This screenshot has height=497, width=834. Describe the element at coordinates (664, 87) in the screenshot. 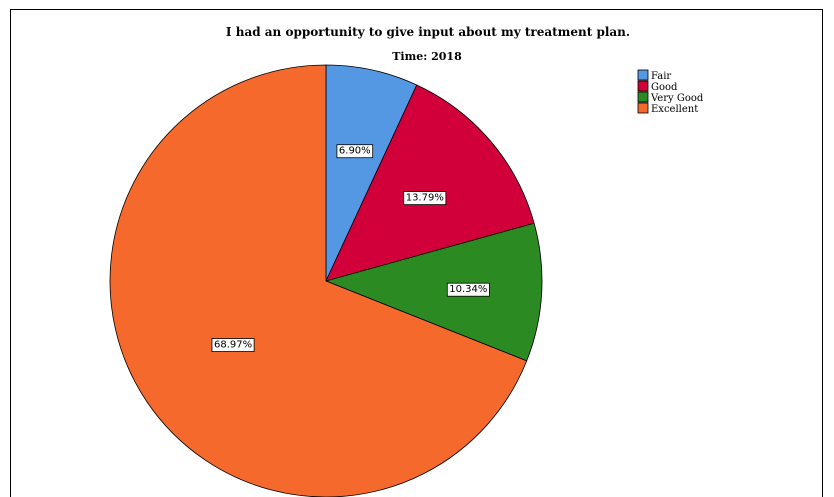

I see `legend-label-good: Good` at that location.